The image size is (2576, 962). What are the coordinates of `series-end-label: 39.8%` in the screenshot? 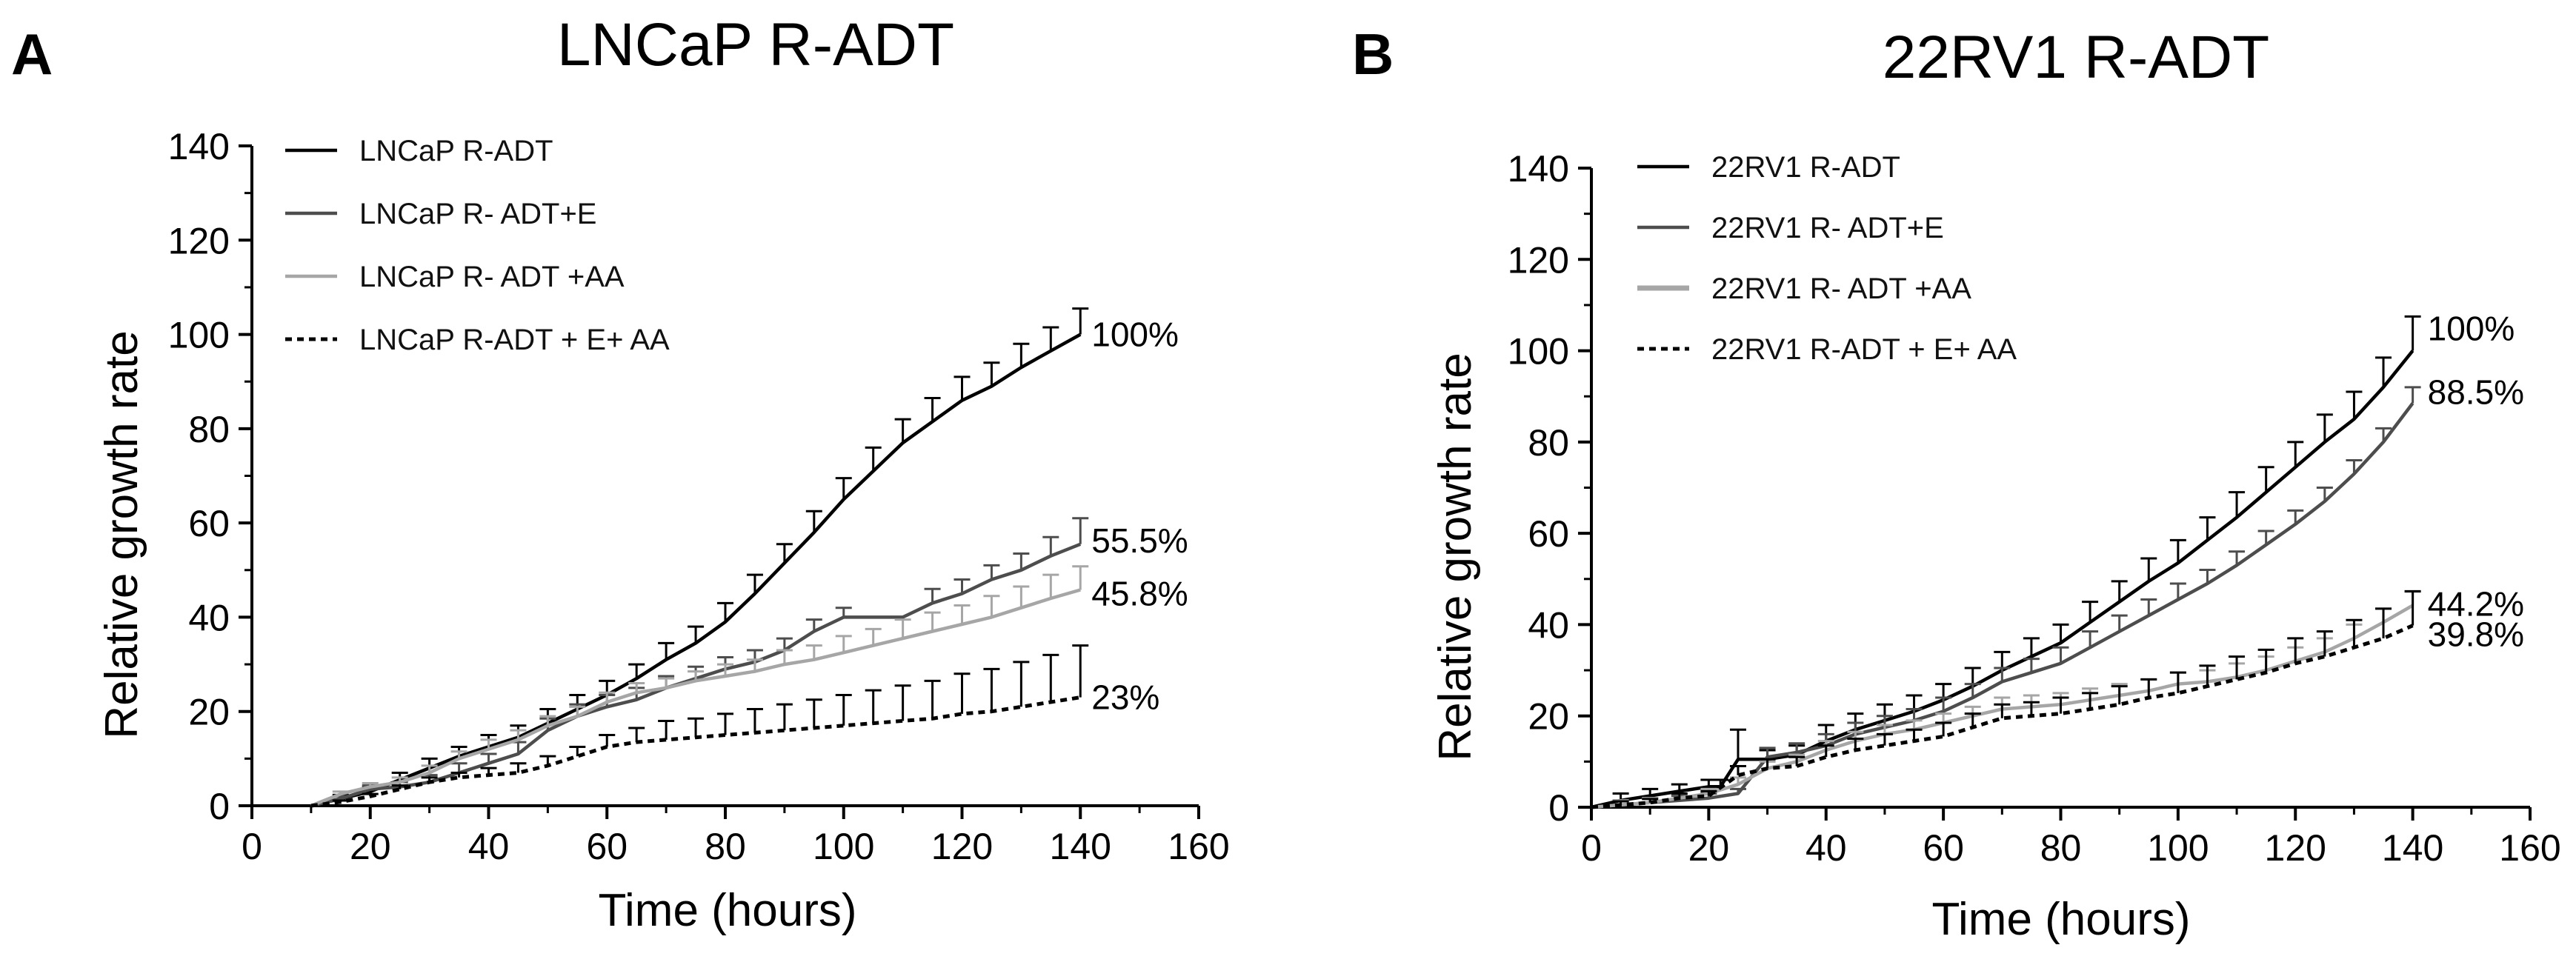 It's located at (2476, 634).